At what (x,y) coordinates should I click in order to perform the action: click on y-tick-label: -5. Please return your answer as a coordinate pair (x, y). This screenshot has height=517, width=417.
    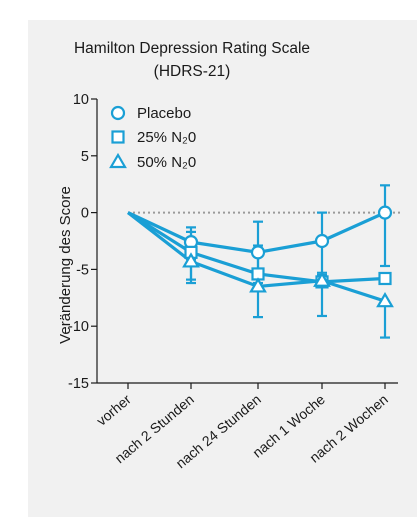
    Looking at the image, I should click on (82, 270).